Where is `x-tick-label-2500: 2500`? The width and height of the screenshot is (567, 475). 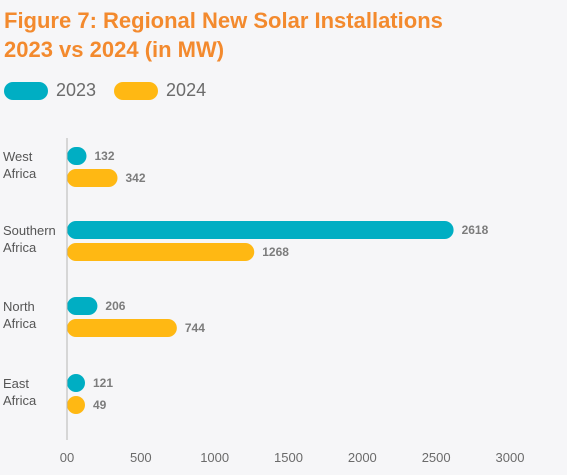 x-tick-label-2500: 2500 is located at coordinates (436, 457).